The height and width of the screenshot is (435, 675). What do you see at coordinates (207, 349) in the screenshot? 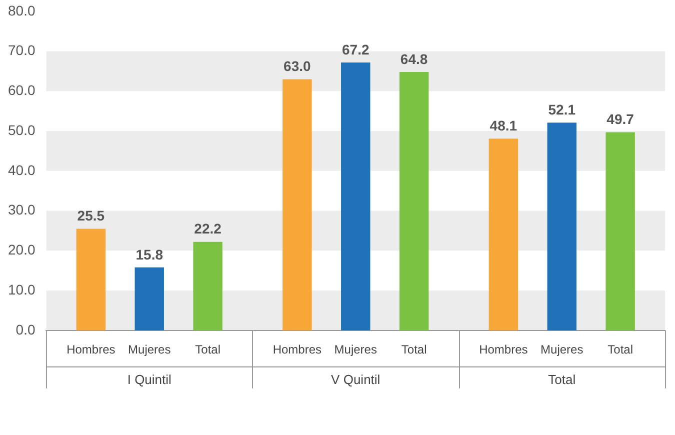
I see `series-label: Total` at bounding box center [207, 349].